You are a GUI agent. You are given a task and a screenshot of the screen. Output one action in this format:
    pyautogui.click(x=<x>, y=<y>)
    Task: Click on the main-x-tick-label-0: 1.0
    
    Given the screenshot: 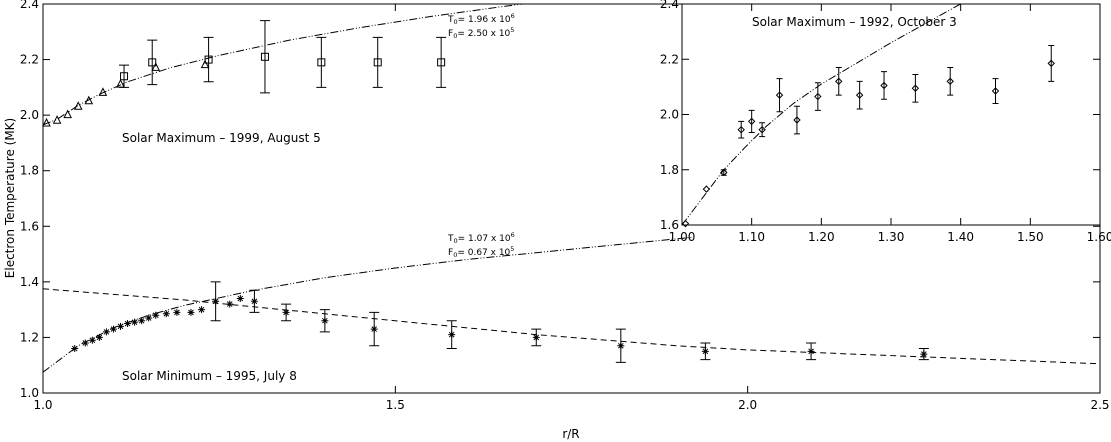 What is the action you would take?
    pyautogui.click(x=42, y=405)
    